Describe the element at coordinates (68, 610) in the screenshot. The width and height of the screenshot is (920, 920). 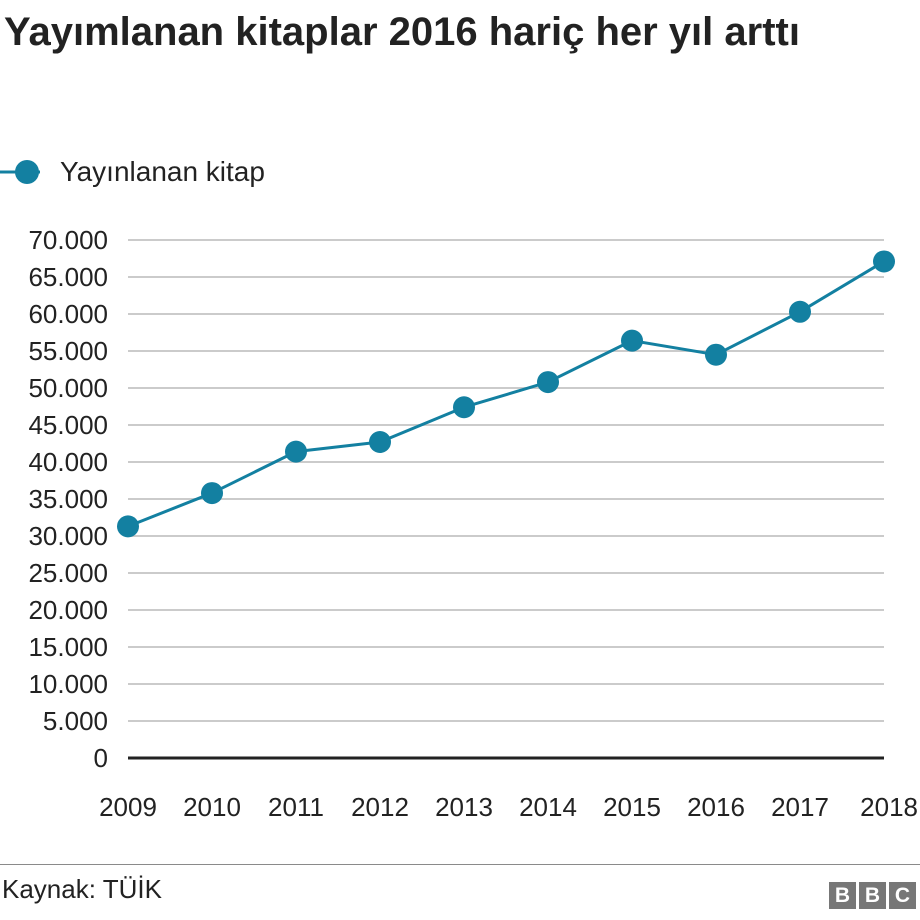
I see `y-tick-label: 20.000` at that location.